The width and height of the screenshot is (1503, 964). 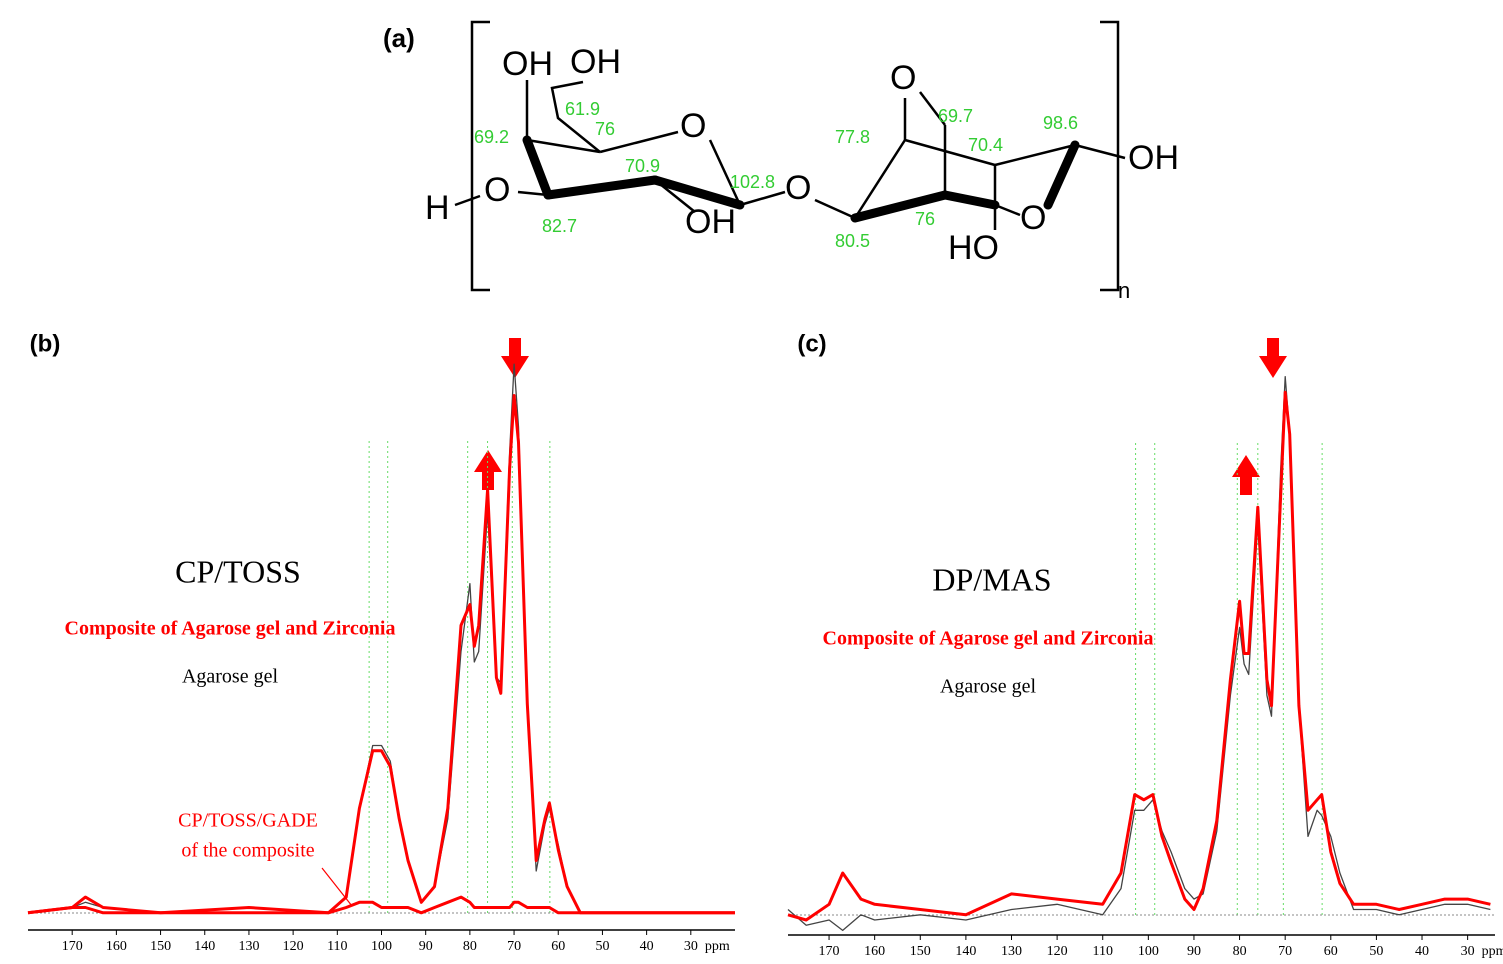 What do you see at coordinates (45, 343) in the screenshot?
I see `panel-label: (b)` at bounding box center [45, 343].